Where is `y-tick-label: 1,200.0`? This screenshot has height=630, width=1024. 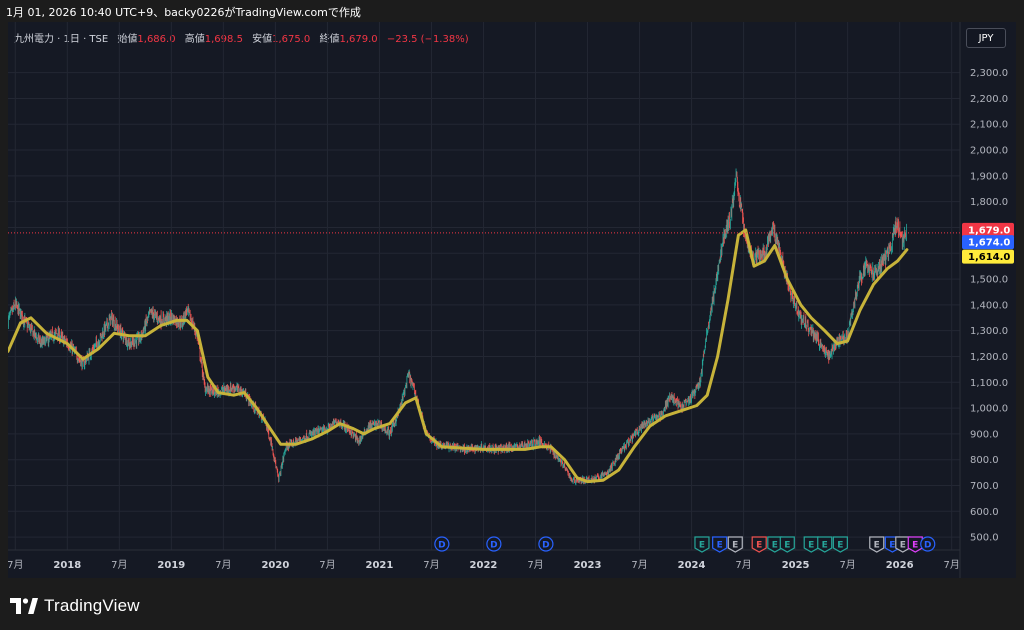 y-tick-label: 1,200.0 is located at coordinates (989, 357).